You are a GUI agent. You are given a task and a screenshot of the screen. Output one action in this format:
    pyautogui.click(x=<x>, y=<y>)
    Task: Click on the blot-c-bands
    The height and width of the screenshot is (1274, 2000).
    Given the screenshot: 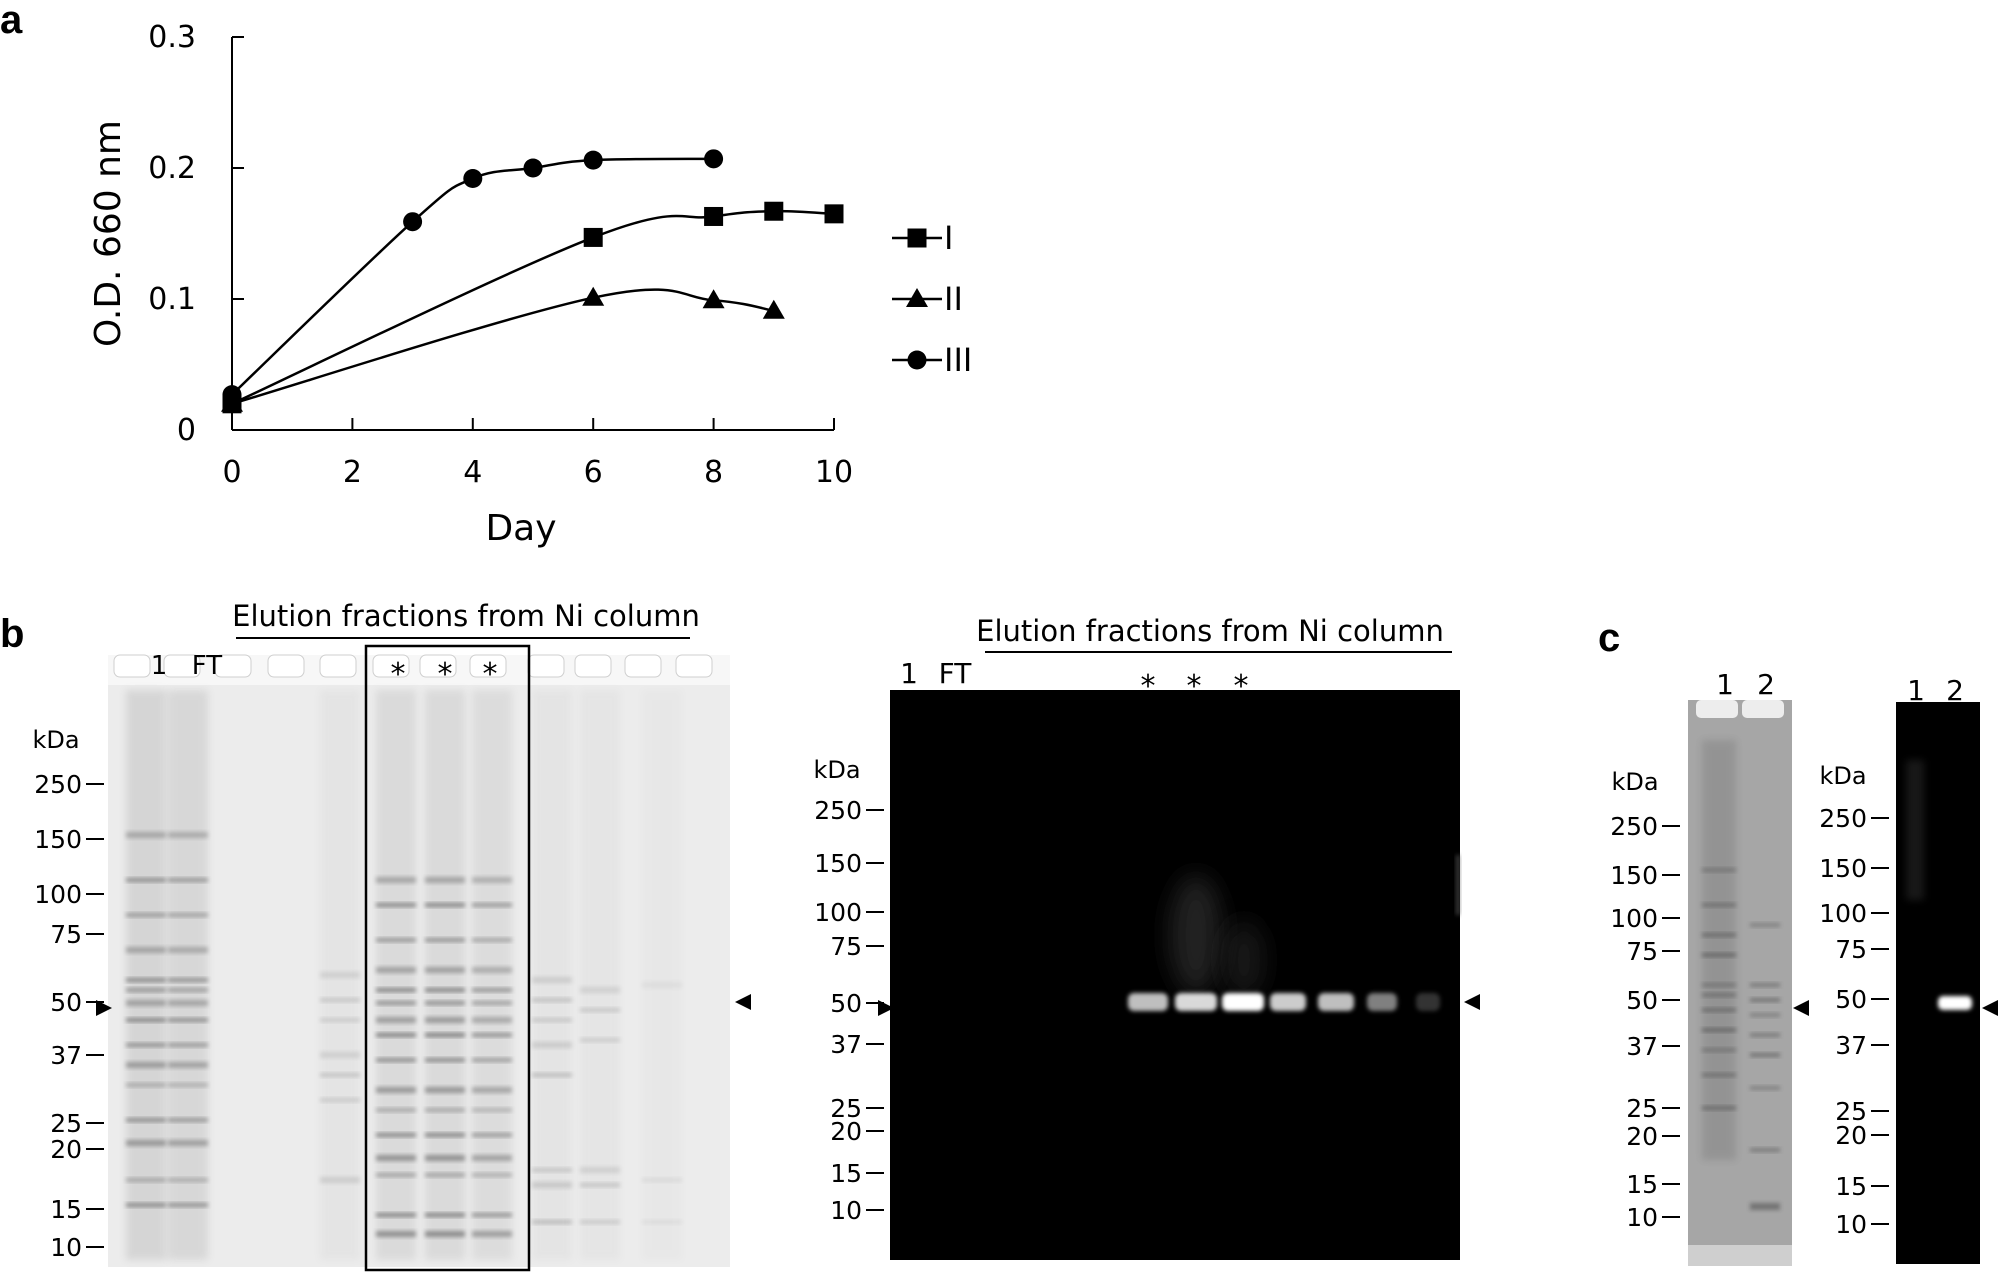 What is the action you would take?
    pyautogui.click(x=1939, y=885)
    